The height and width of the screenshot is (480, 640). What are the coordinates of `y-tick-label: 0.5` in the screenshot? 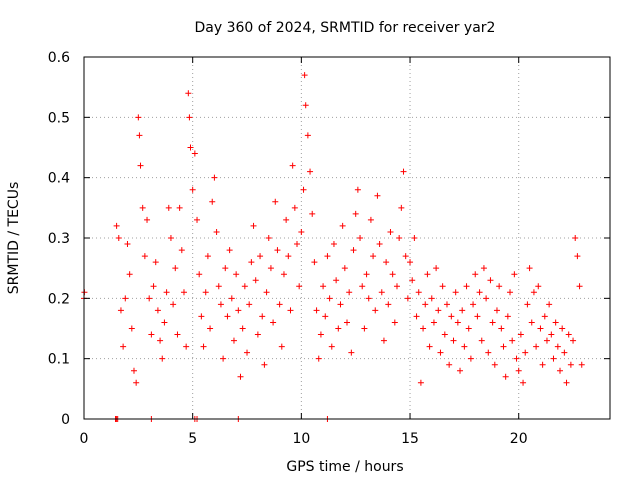 It's located at (59, 118).